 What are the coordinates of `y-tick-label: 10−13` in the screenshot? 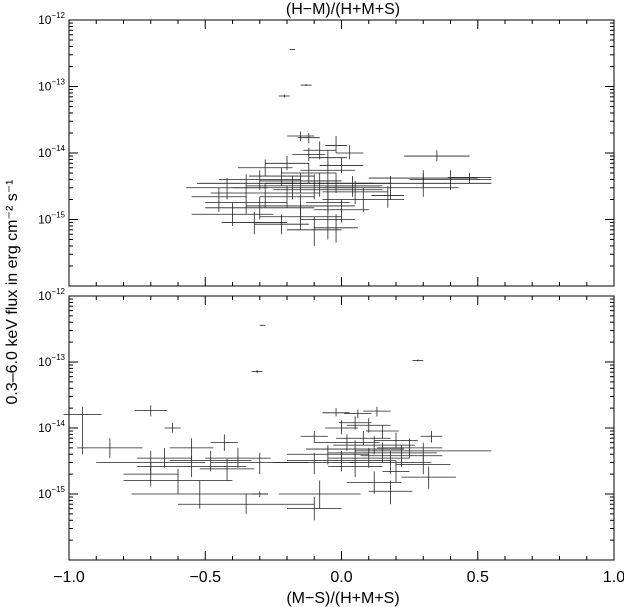 It's located at (51, 361).